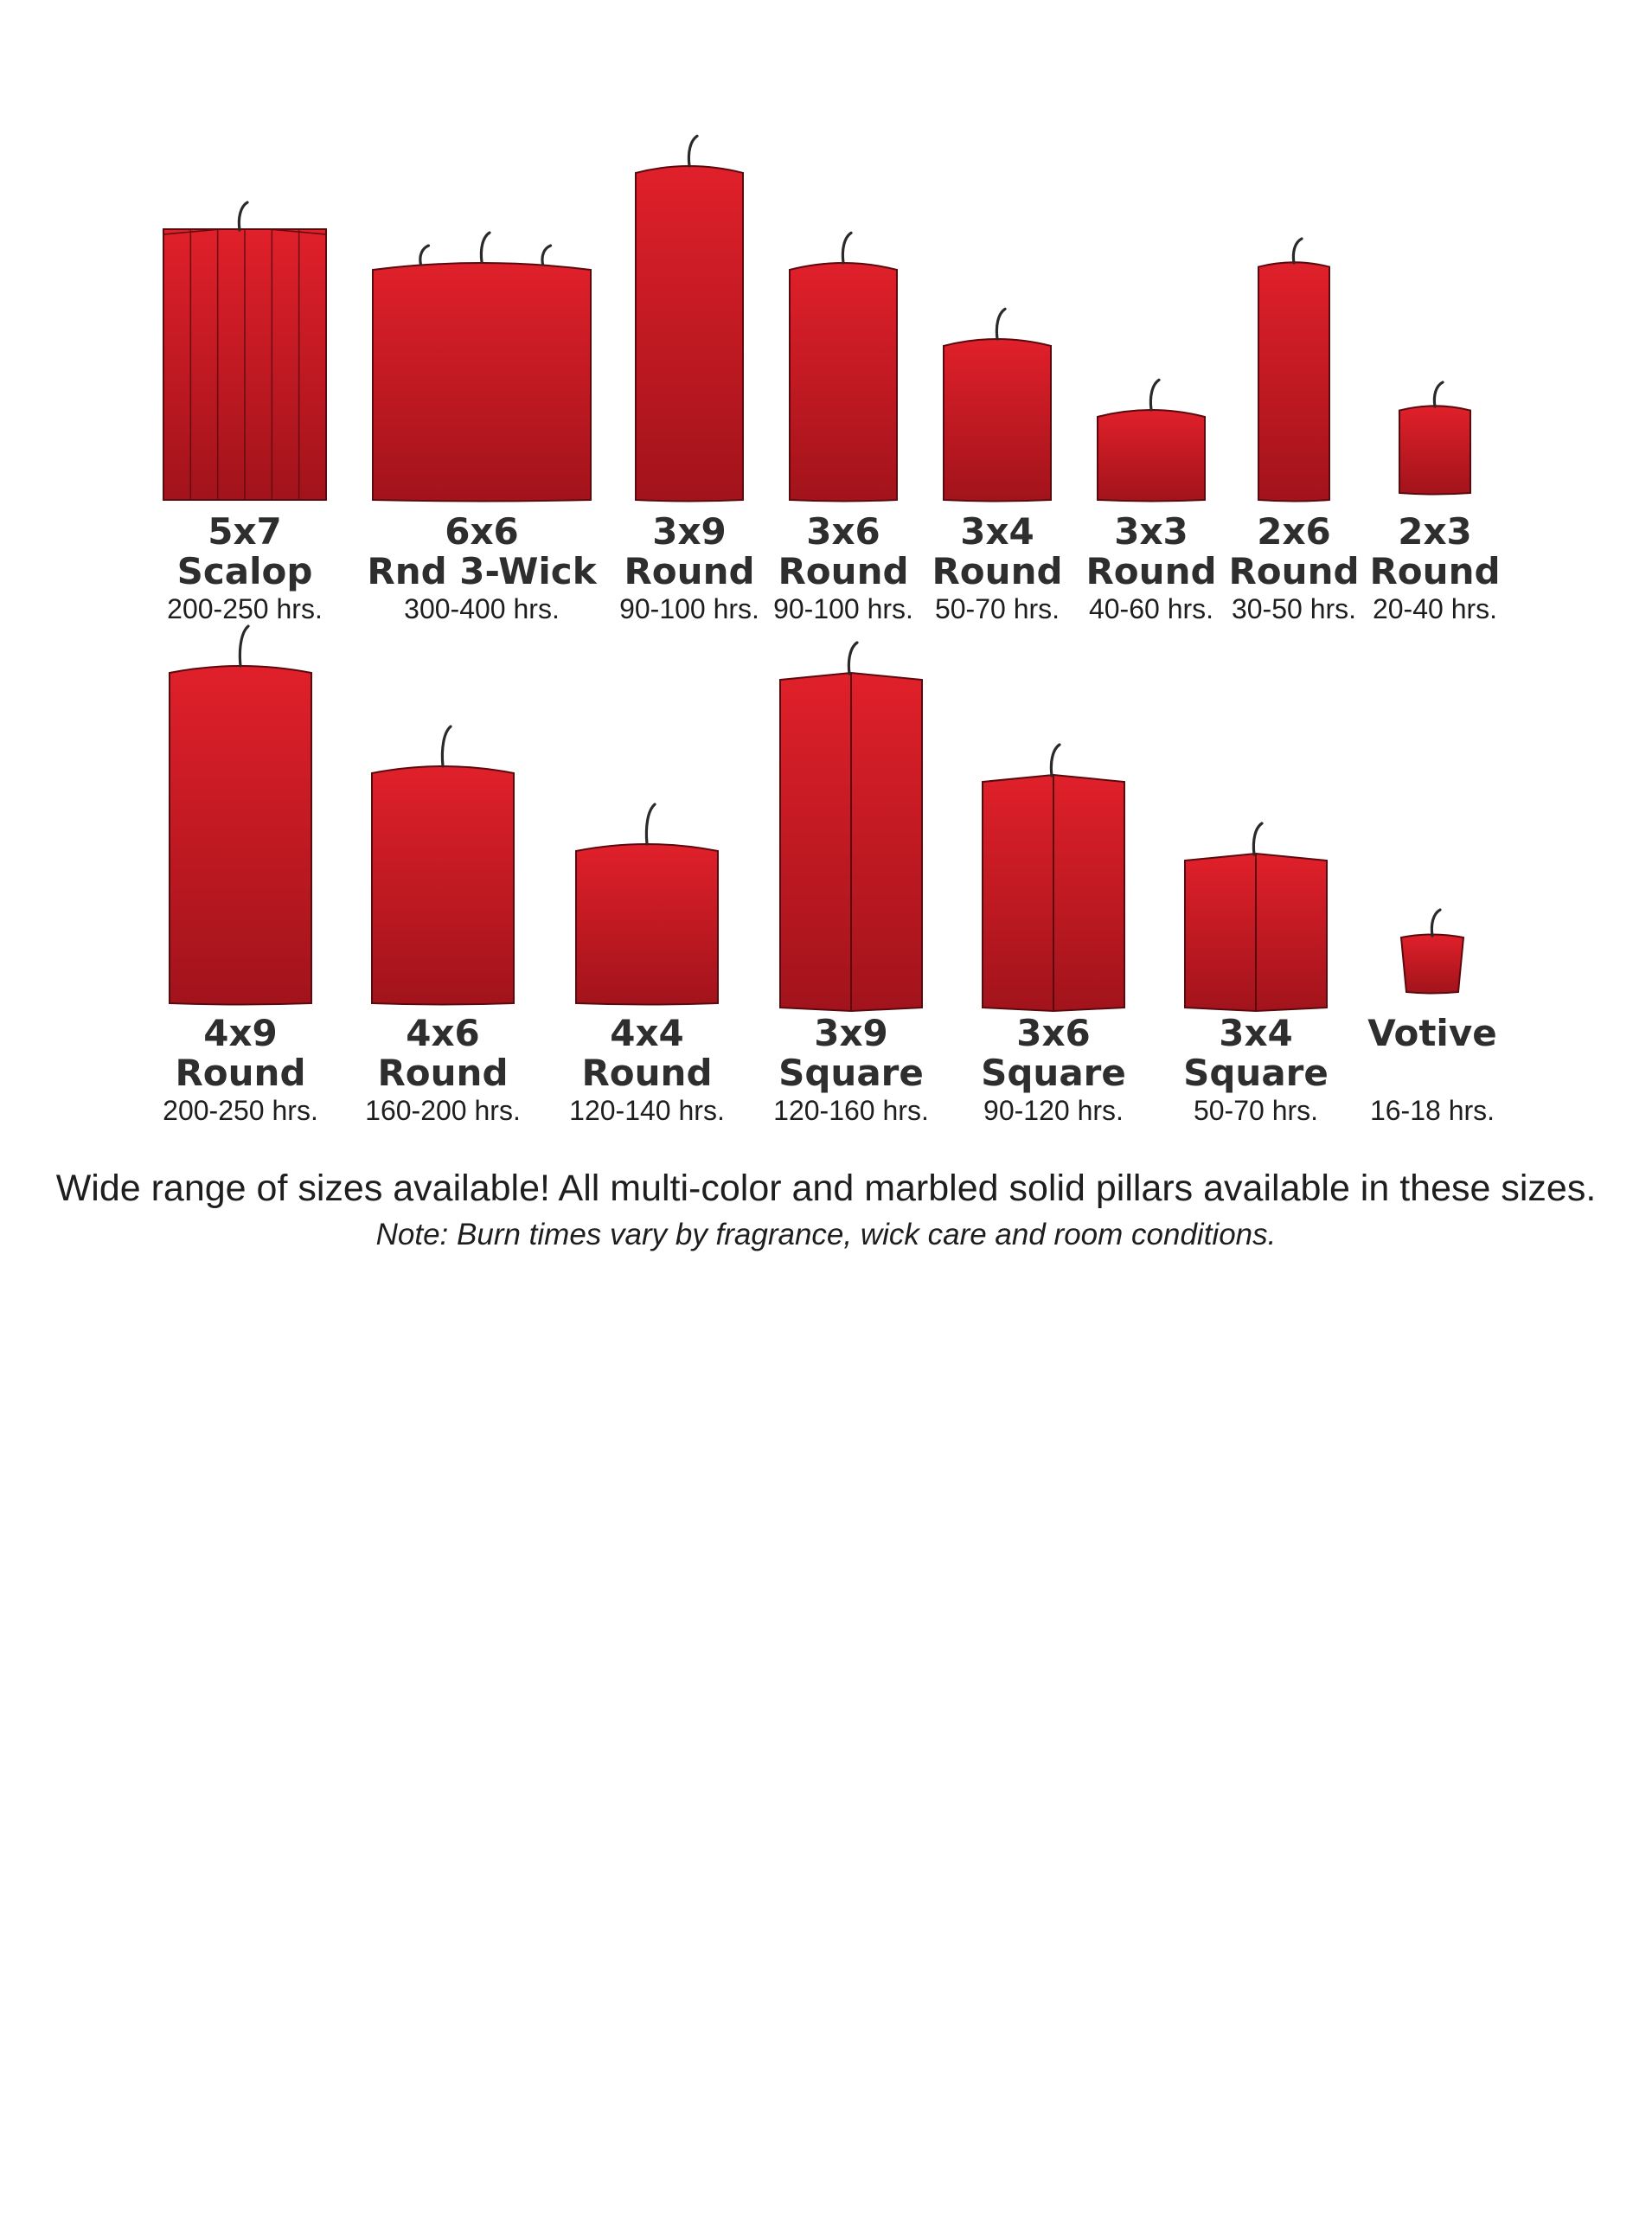 This screenshot has width=1652, height=2214. I want to click on candle-burn-time: 120-160 hrs., so click(851, 1110).